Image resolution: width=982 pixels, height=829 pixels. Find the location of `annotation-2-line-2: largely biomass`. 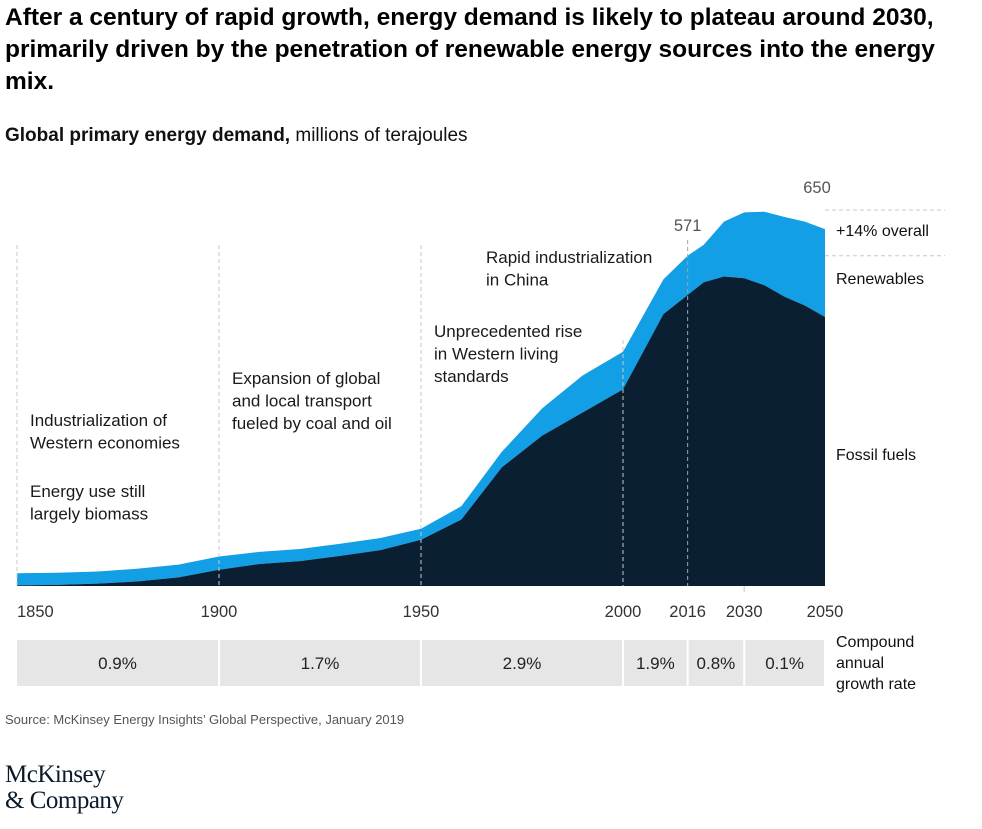

annotation-2-line-2: largely biomass is located at coordinates (89, 514).